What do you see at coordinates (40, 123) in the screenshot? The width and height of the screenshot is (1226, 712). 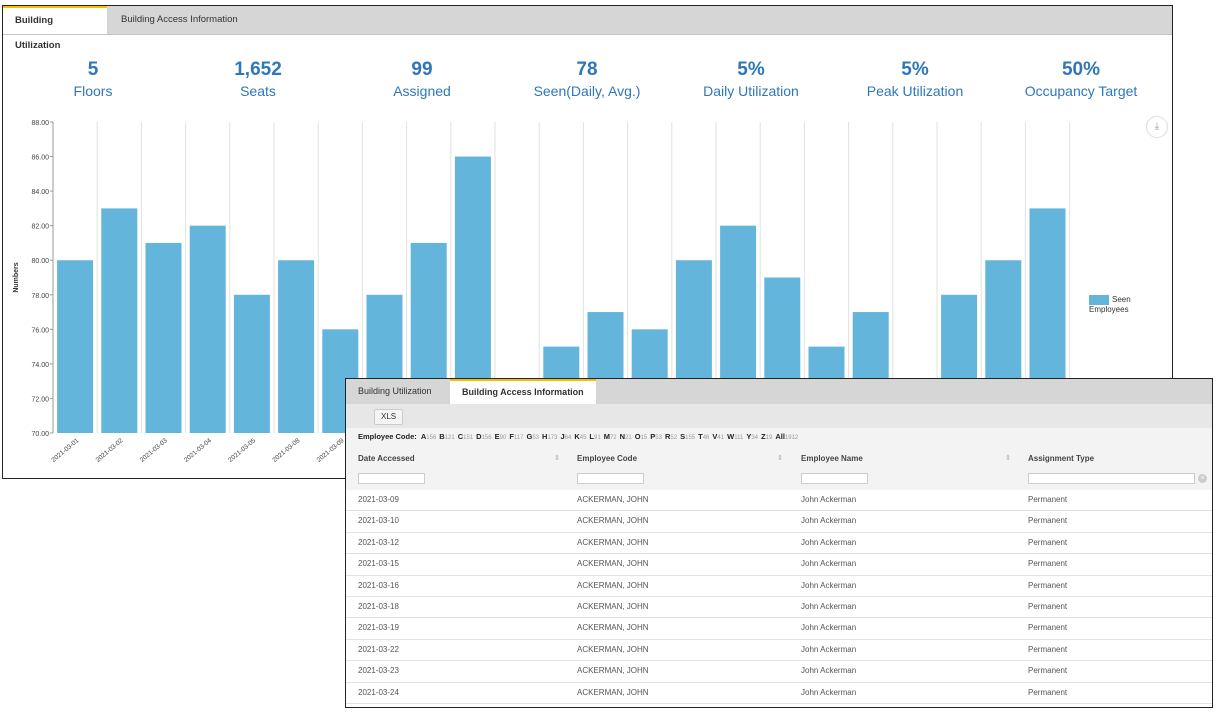 I see `y-tick-label: 88.00` at bounding box center [40, 123].